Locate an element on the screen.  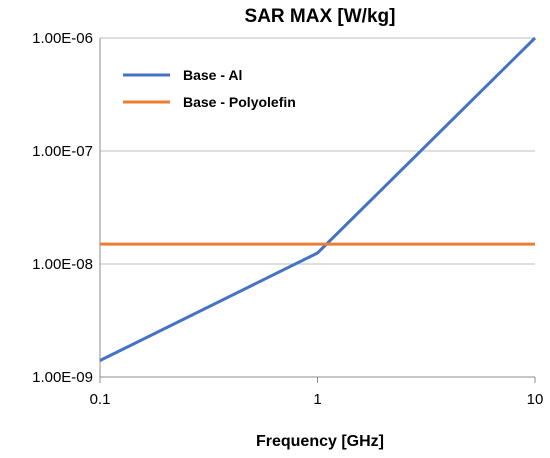
x-tick-label: 1 is located at coordinates (317, 399).